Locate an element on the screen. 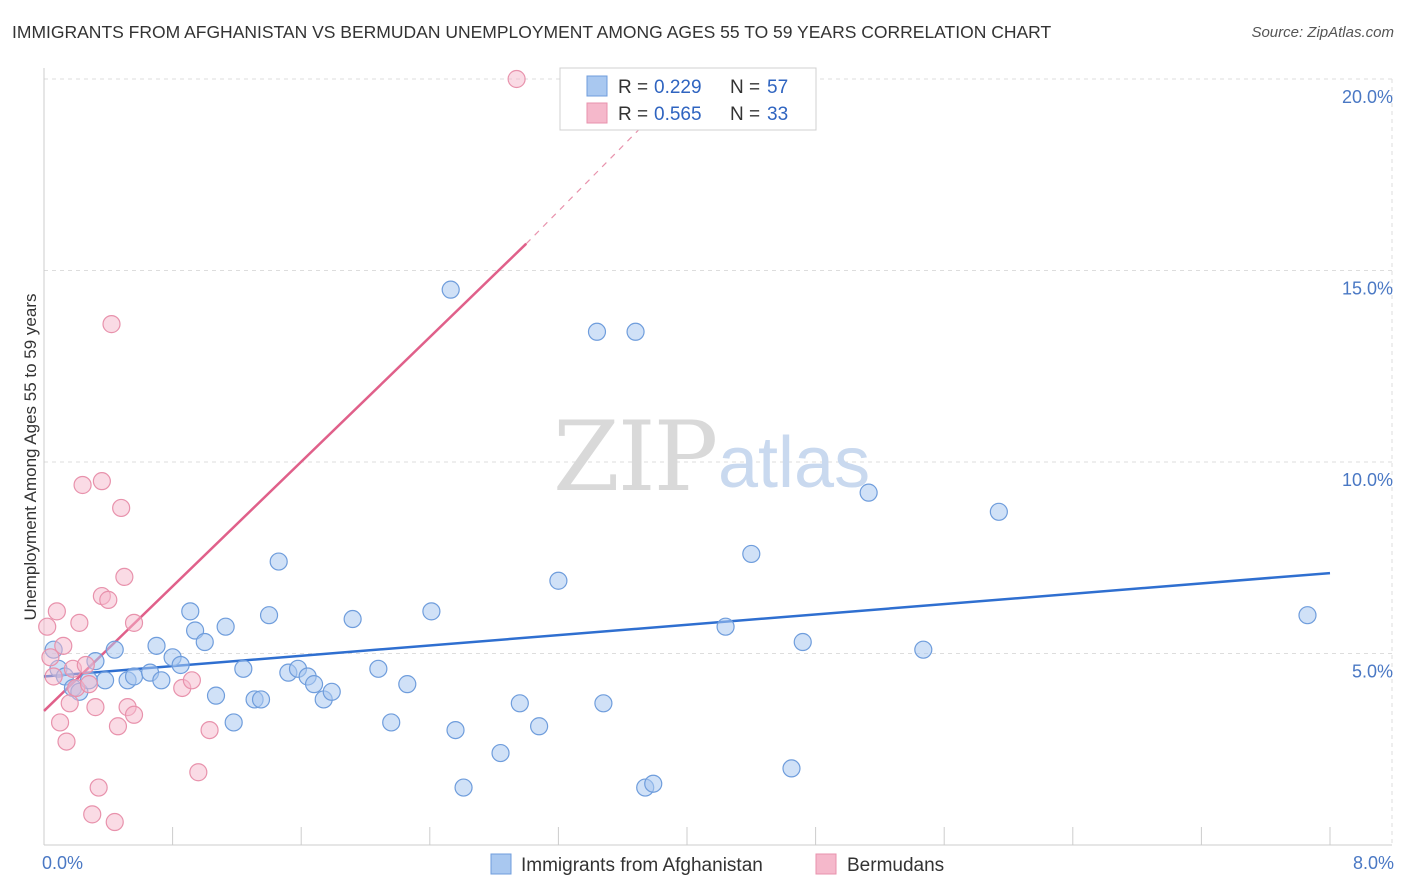 The image size is (1406, 892). bottom-legend: Immigrants from Afghanistan Bermudans is located at coordinates (717, 864).